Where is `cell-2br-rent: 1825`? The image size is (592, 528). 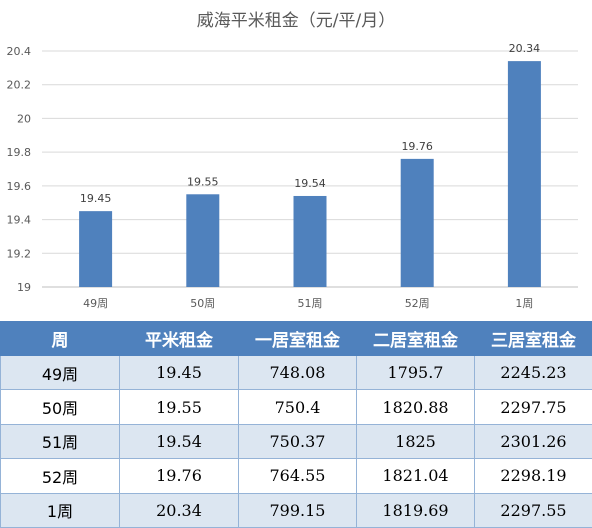 cell-2br-rent: 1825 is located at coordinates (415, 441).